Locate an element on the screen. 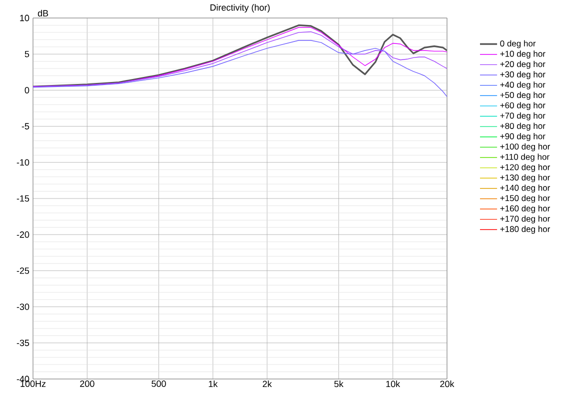  y-tick-label: -10 is located at coordinates (23, 162).